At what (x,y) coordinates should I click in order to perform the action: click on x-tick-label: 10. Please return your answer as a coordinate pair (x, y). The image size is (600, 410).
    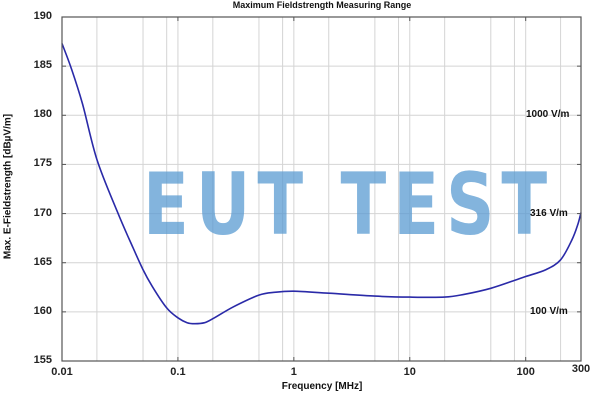
    Looking at the image, I should click on (409, 372).